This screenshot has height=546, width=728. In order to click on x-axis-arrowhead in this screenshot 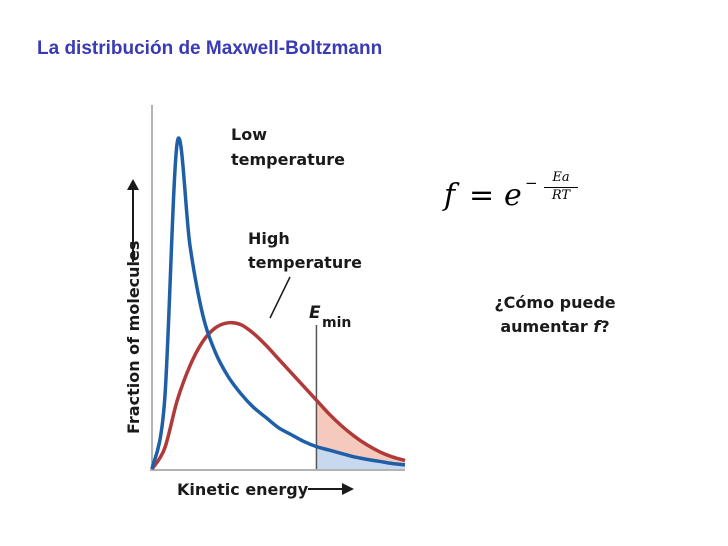, I will do `click(348, 489)`.